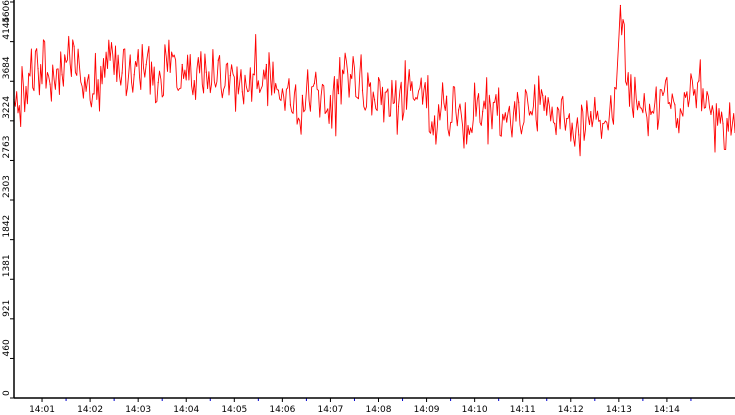  I want to click on x-tick-label: 14:06, so click(282, 410).